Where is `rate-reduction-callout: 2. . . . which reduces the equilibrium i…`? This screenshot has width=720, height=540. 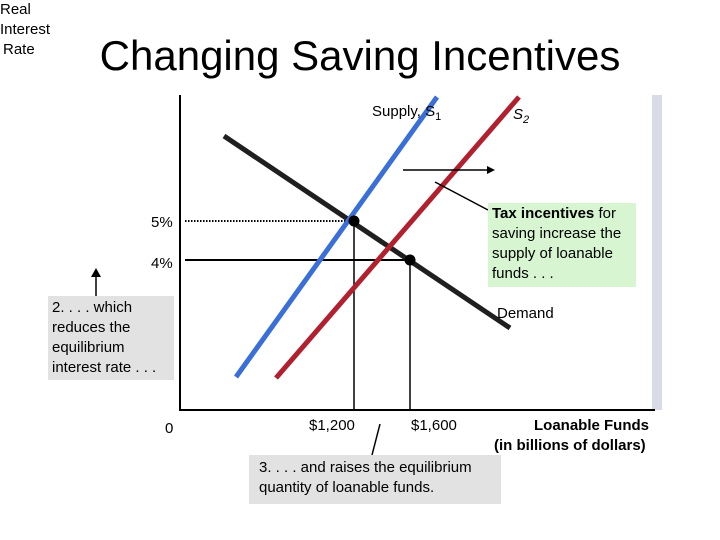
rate-reduction-callout: 2. . . . which reduces the equilibrium i… is located at coordinates (111, 338).